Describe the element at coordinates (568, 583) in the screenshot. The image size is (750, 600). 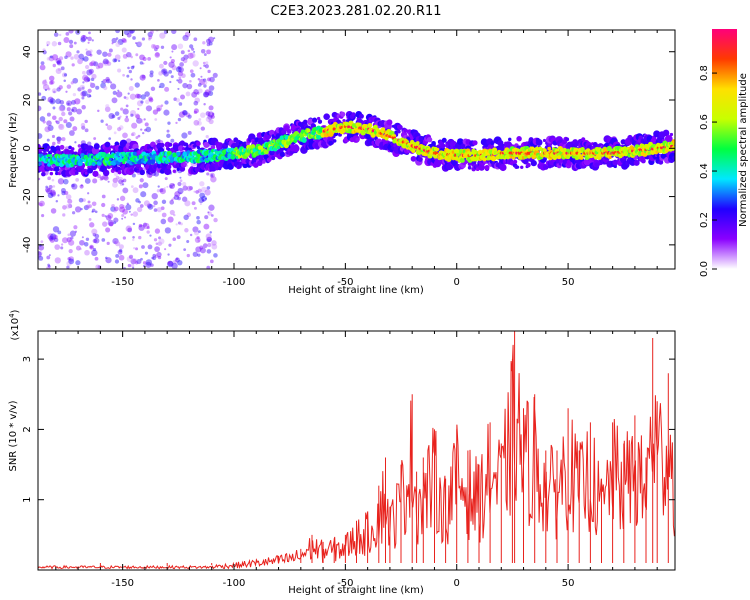
I see `snr-xtick-label: 50` at that location.